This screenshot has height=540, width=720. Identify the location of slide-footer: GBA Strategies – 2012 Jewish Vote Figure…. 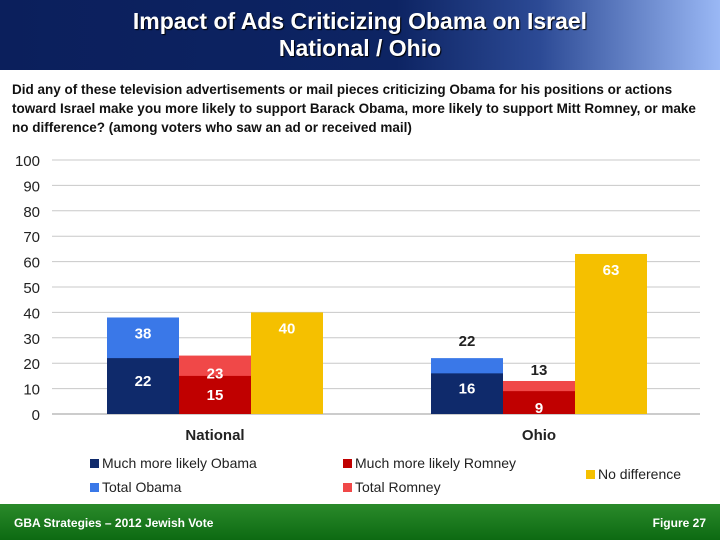
(360, 522).